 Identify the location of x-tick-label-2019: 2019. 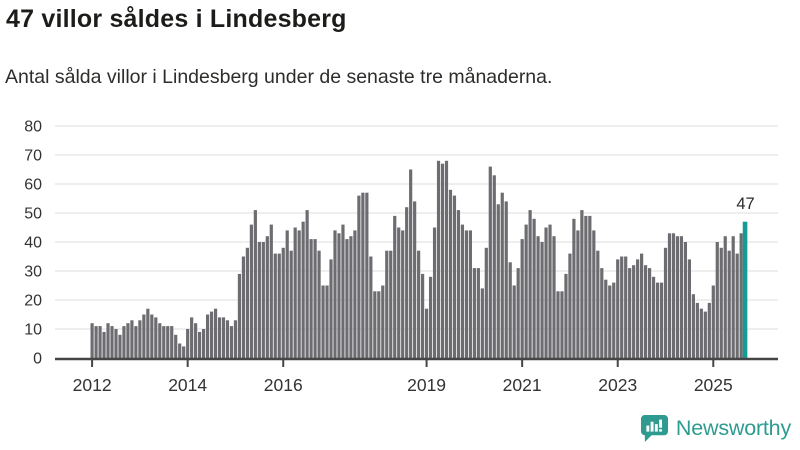
(426, 385).